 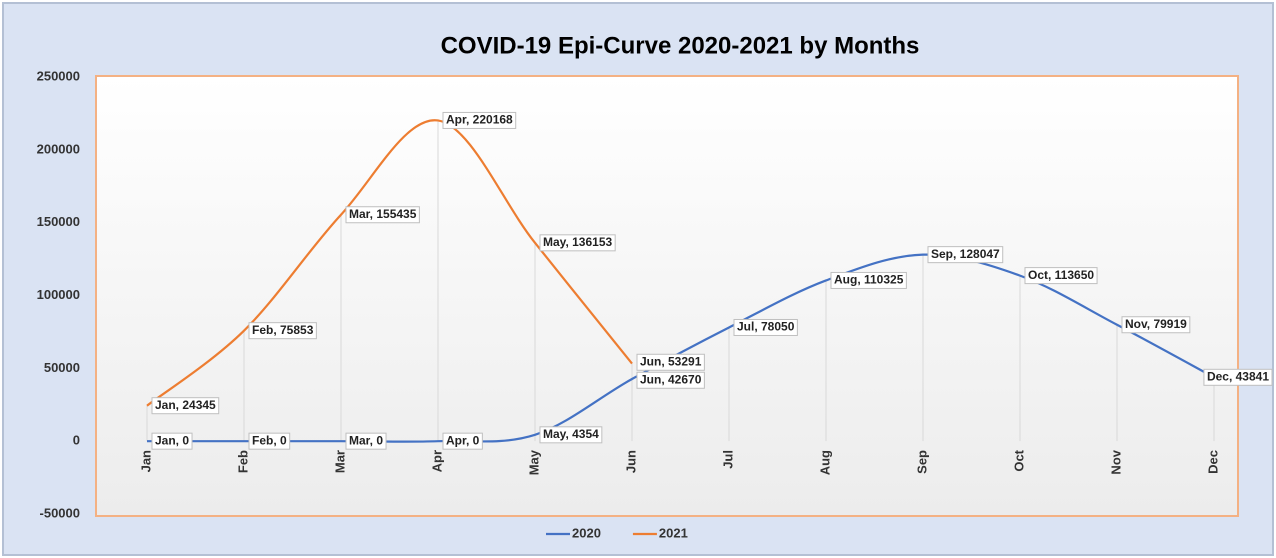 I want to click on data-label: May, 136153, so click(x=577, y=242).